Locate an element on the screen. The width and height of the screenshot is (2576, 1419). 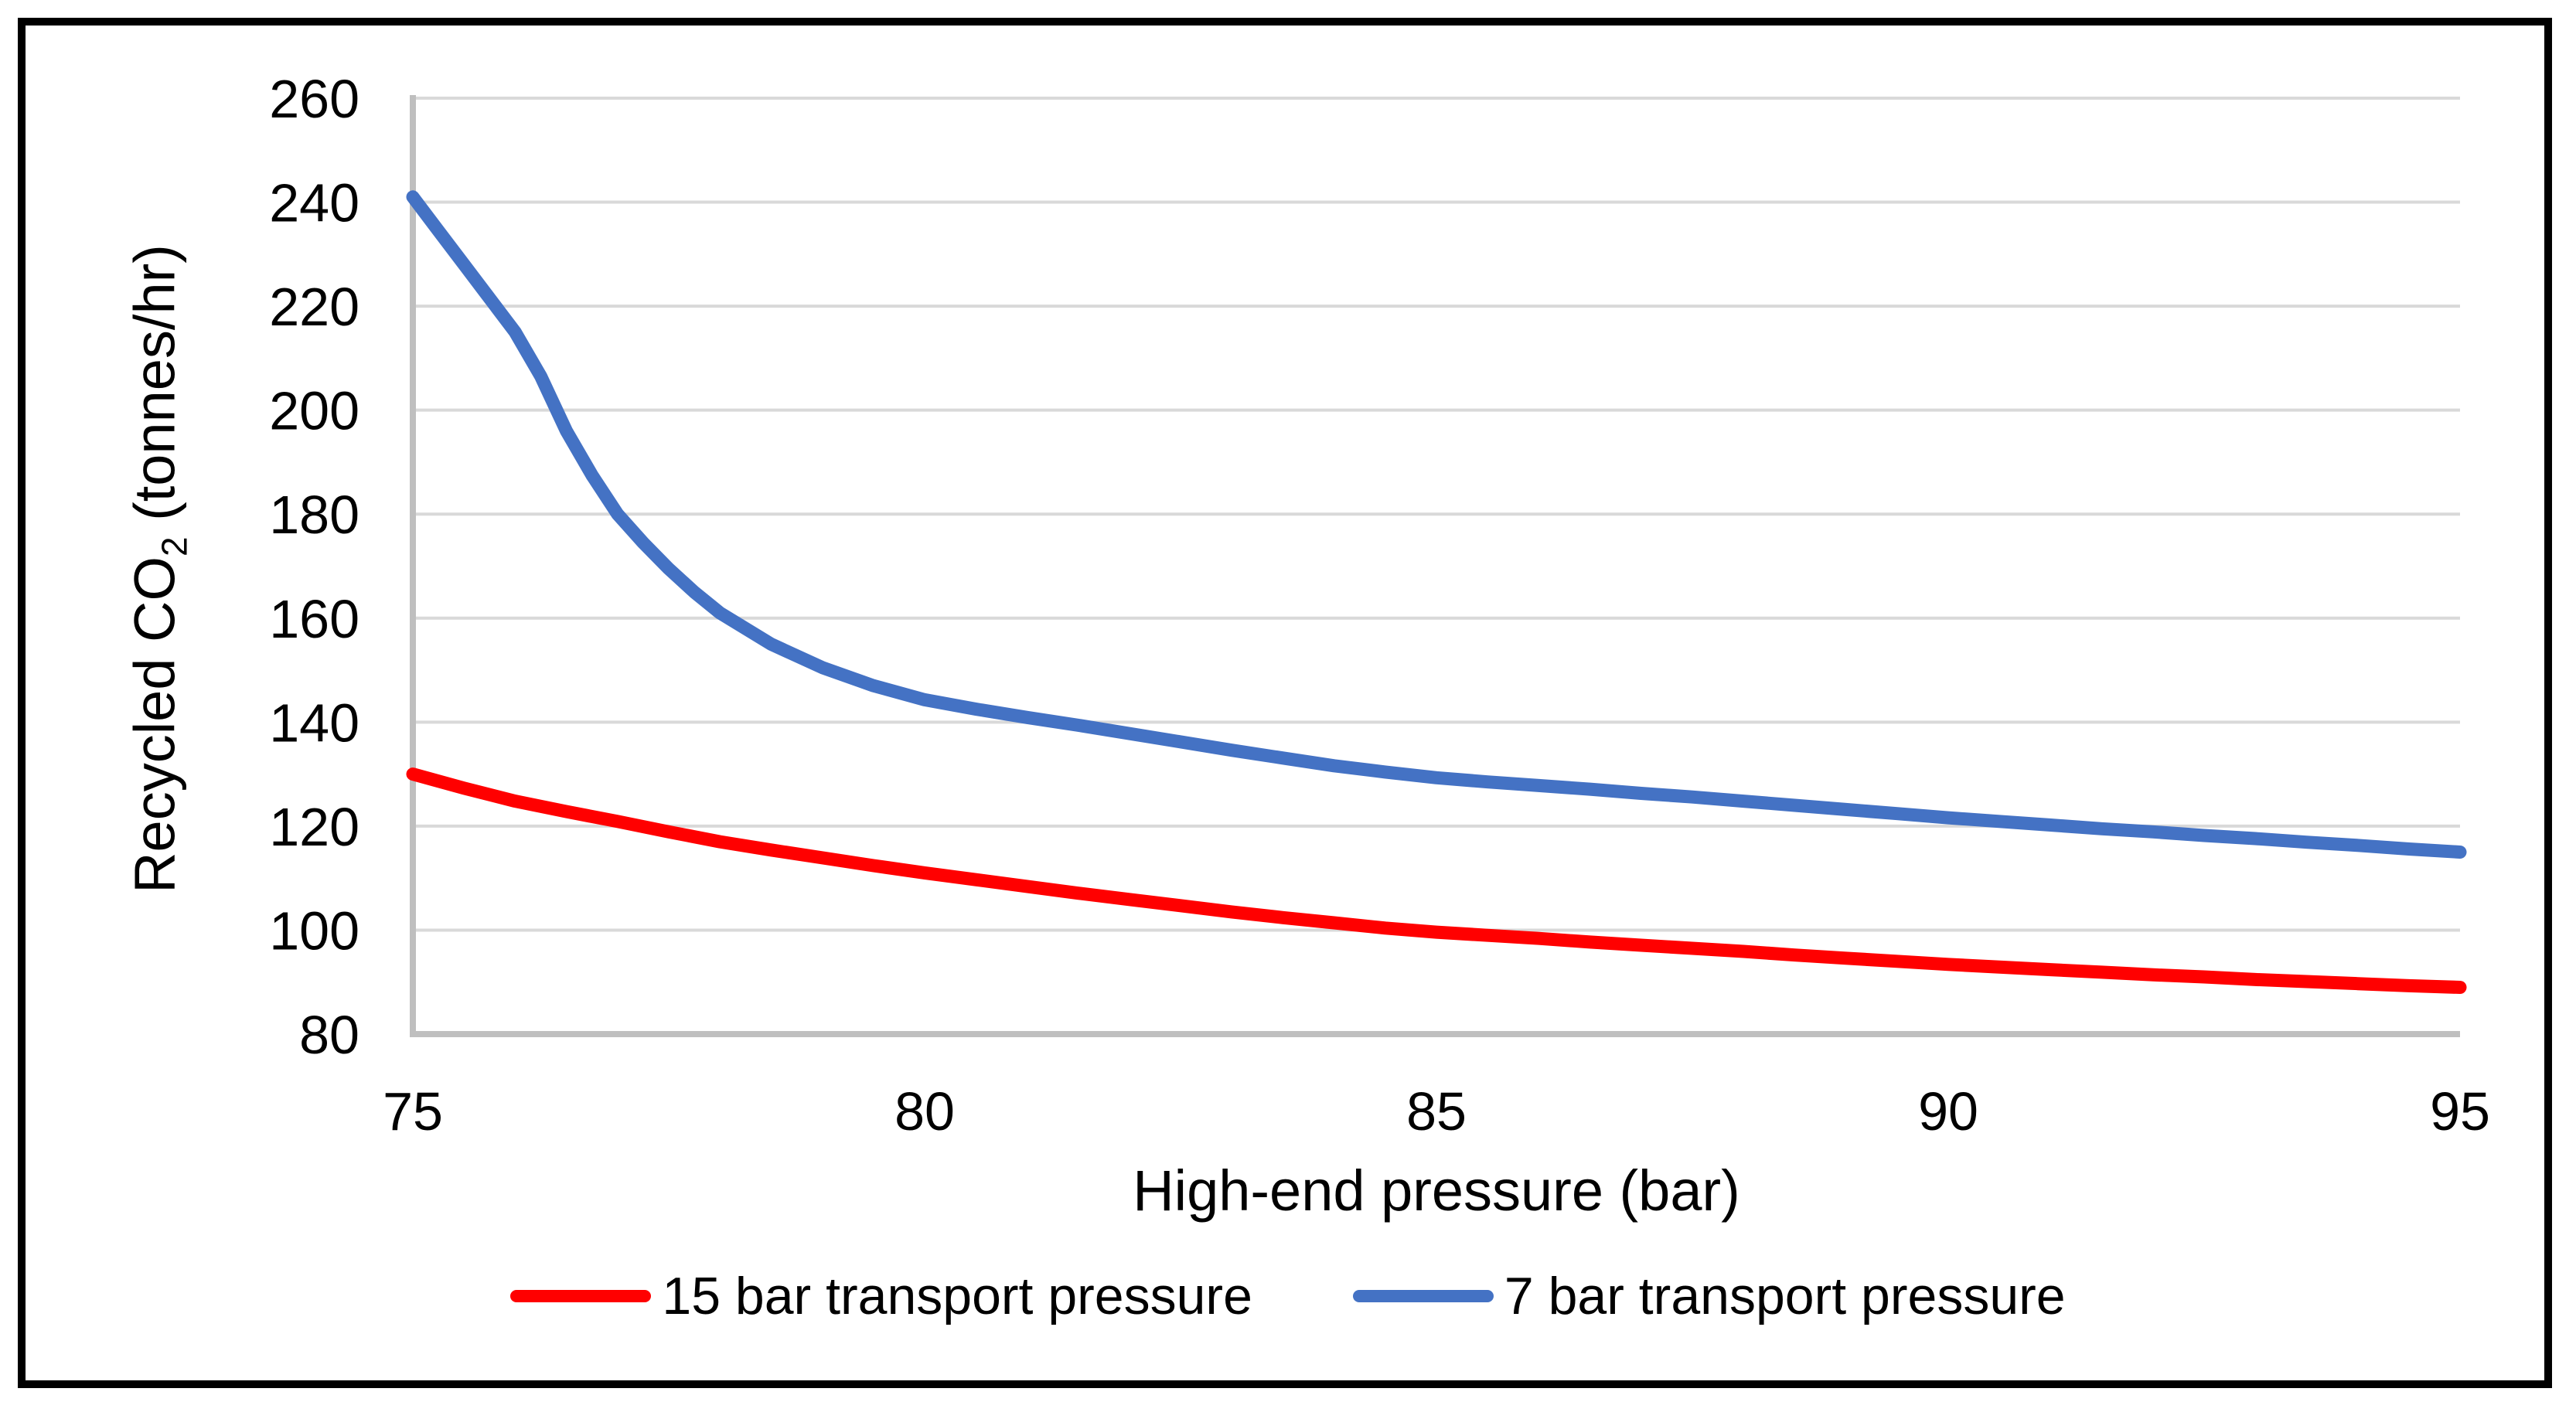
series-line-15-bar is located at coordinates (1436, 881).